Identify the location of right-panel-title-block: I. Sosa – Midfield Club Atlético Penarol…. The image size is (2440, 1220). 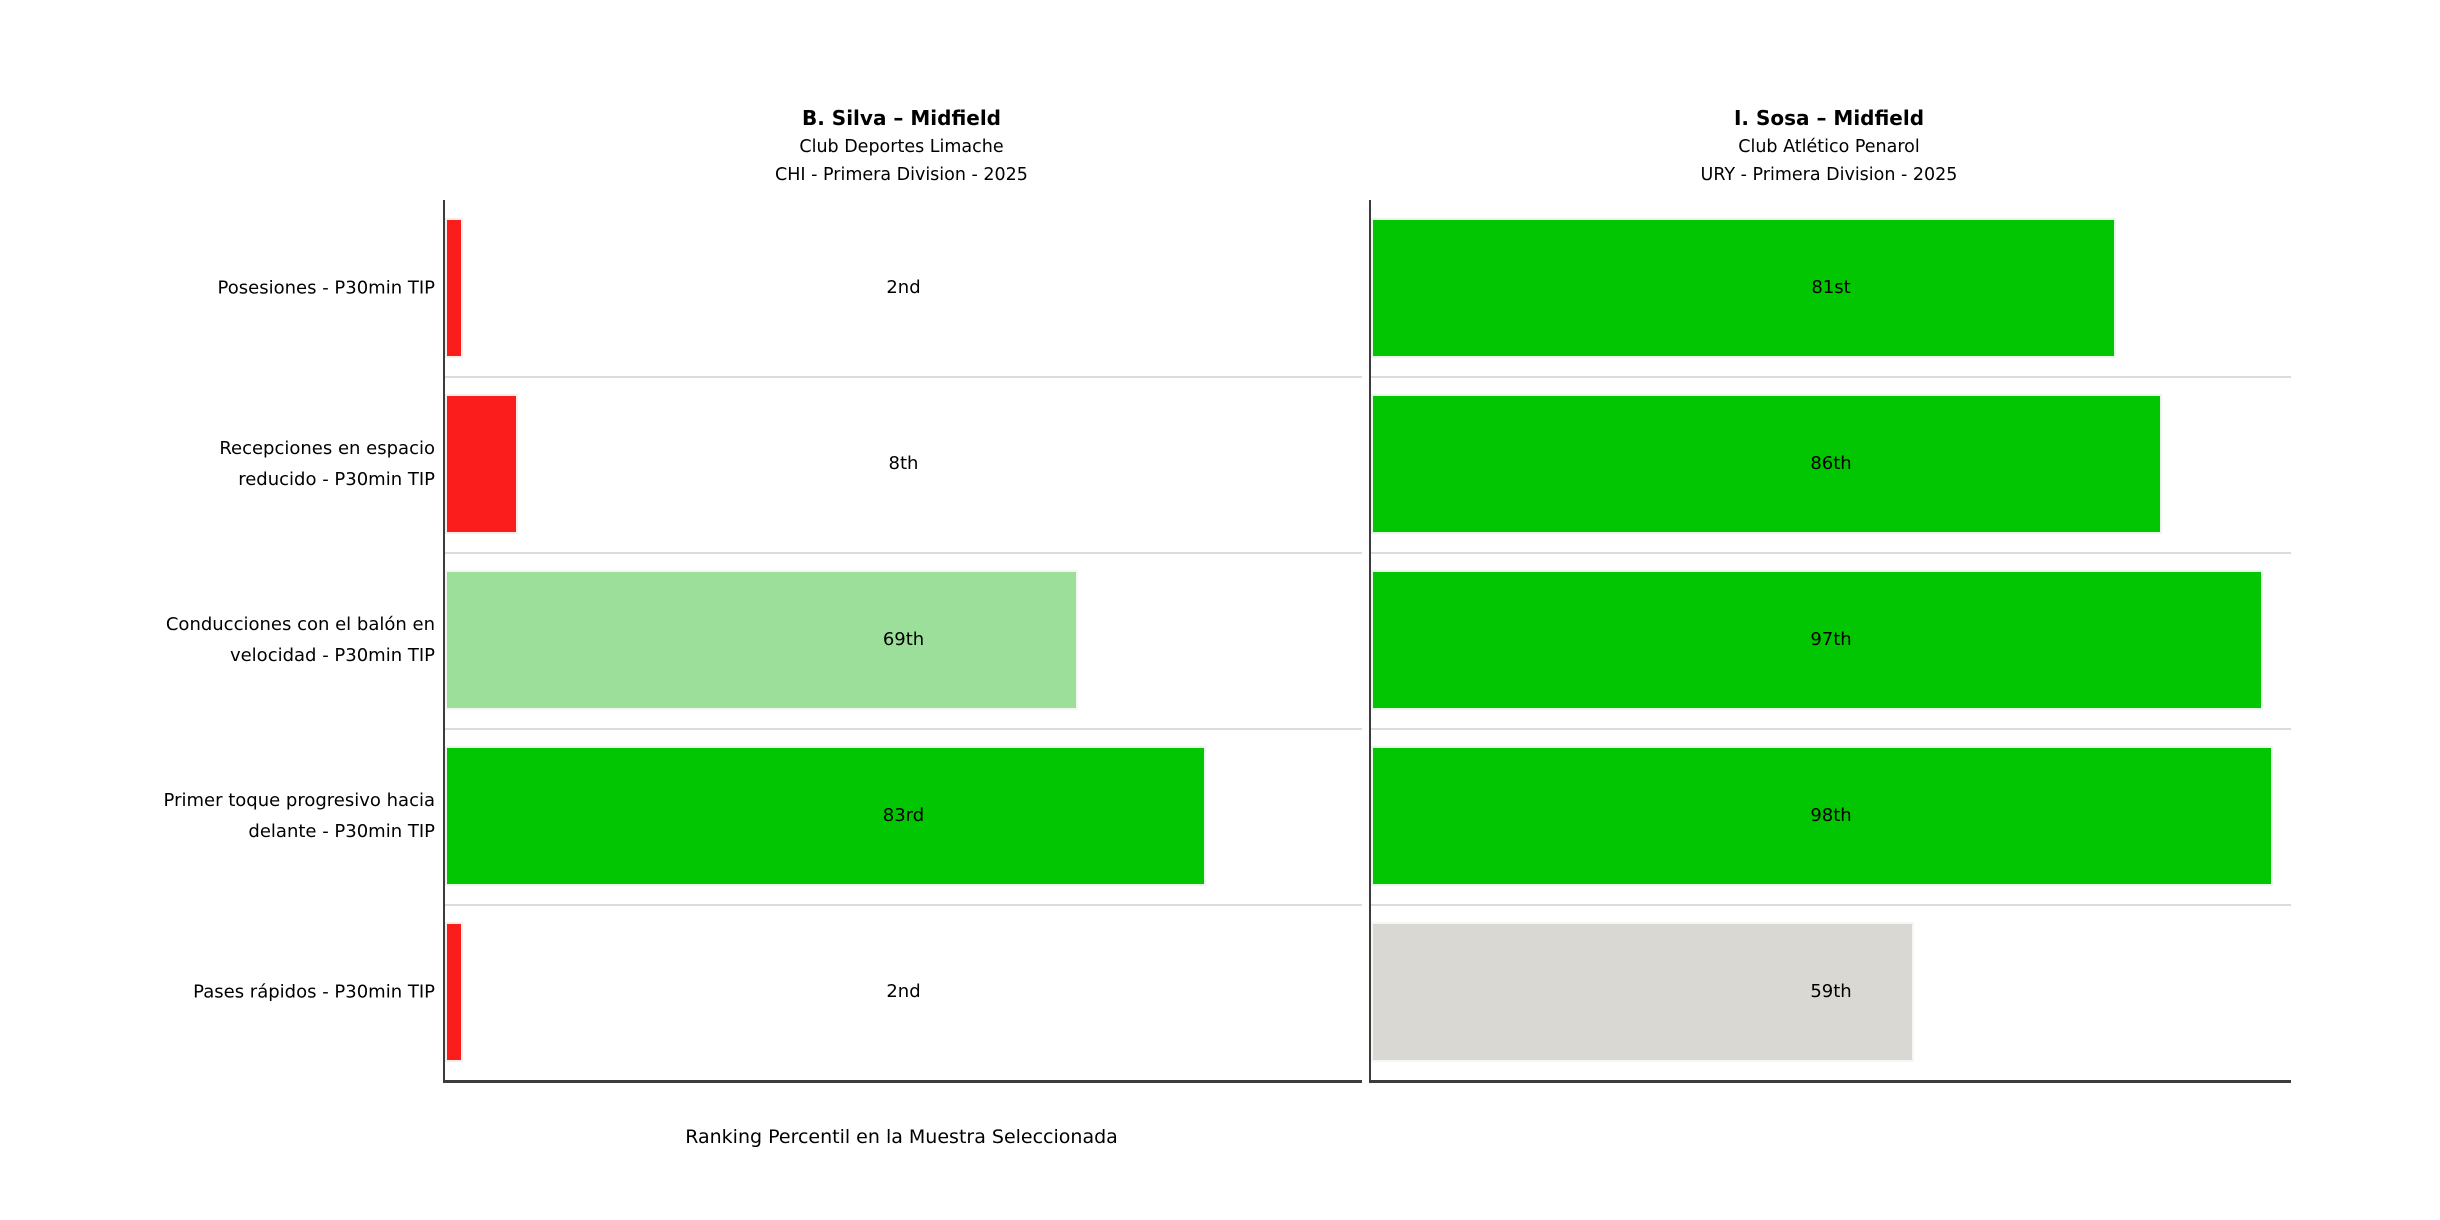
(1829, 146).